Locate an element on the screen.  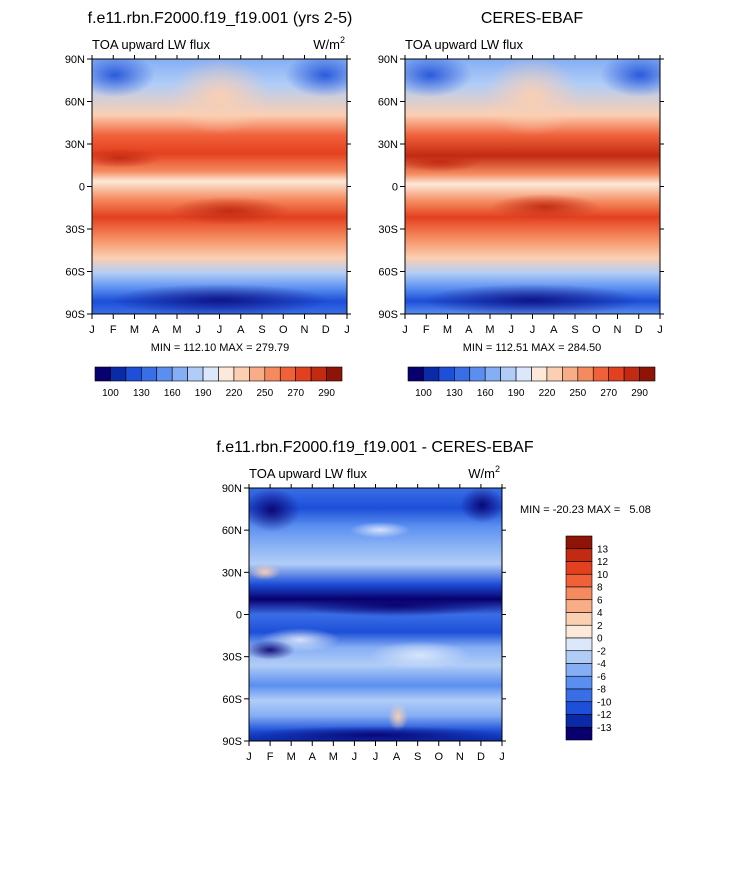
obs-stats: MIN = 112.51 MAX = 284.50 is located at coordinates (532, 348).